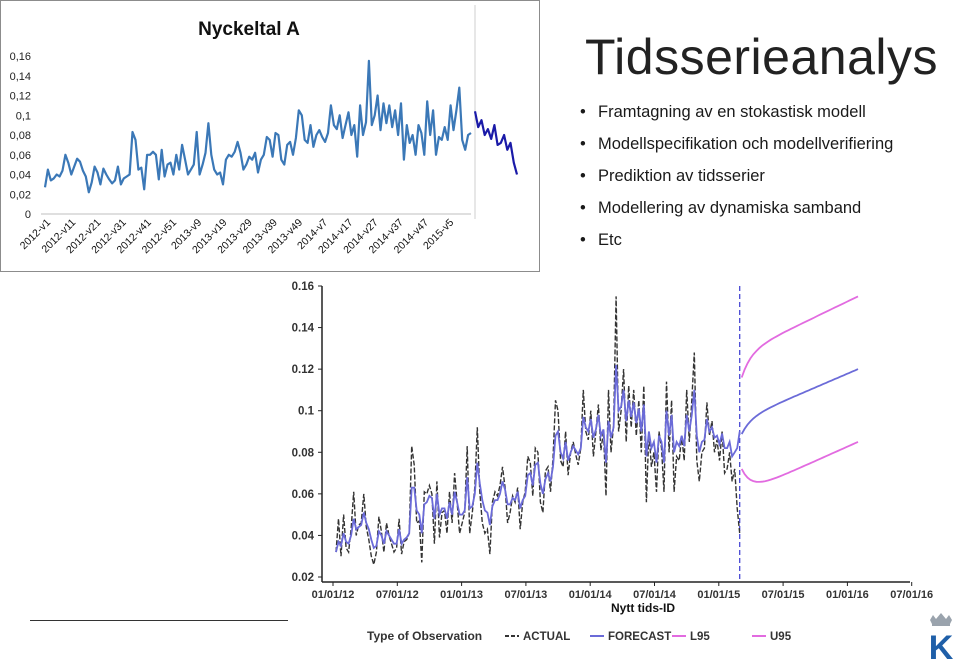 The image size is (960, 670). Describe the element at coordinates (847, 595) in the screenshot. I see `x-tick-label: 01/01/16` at that location.